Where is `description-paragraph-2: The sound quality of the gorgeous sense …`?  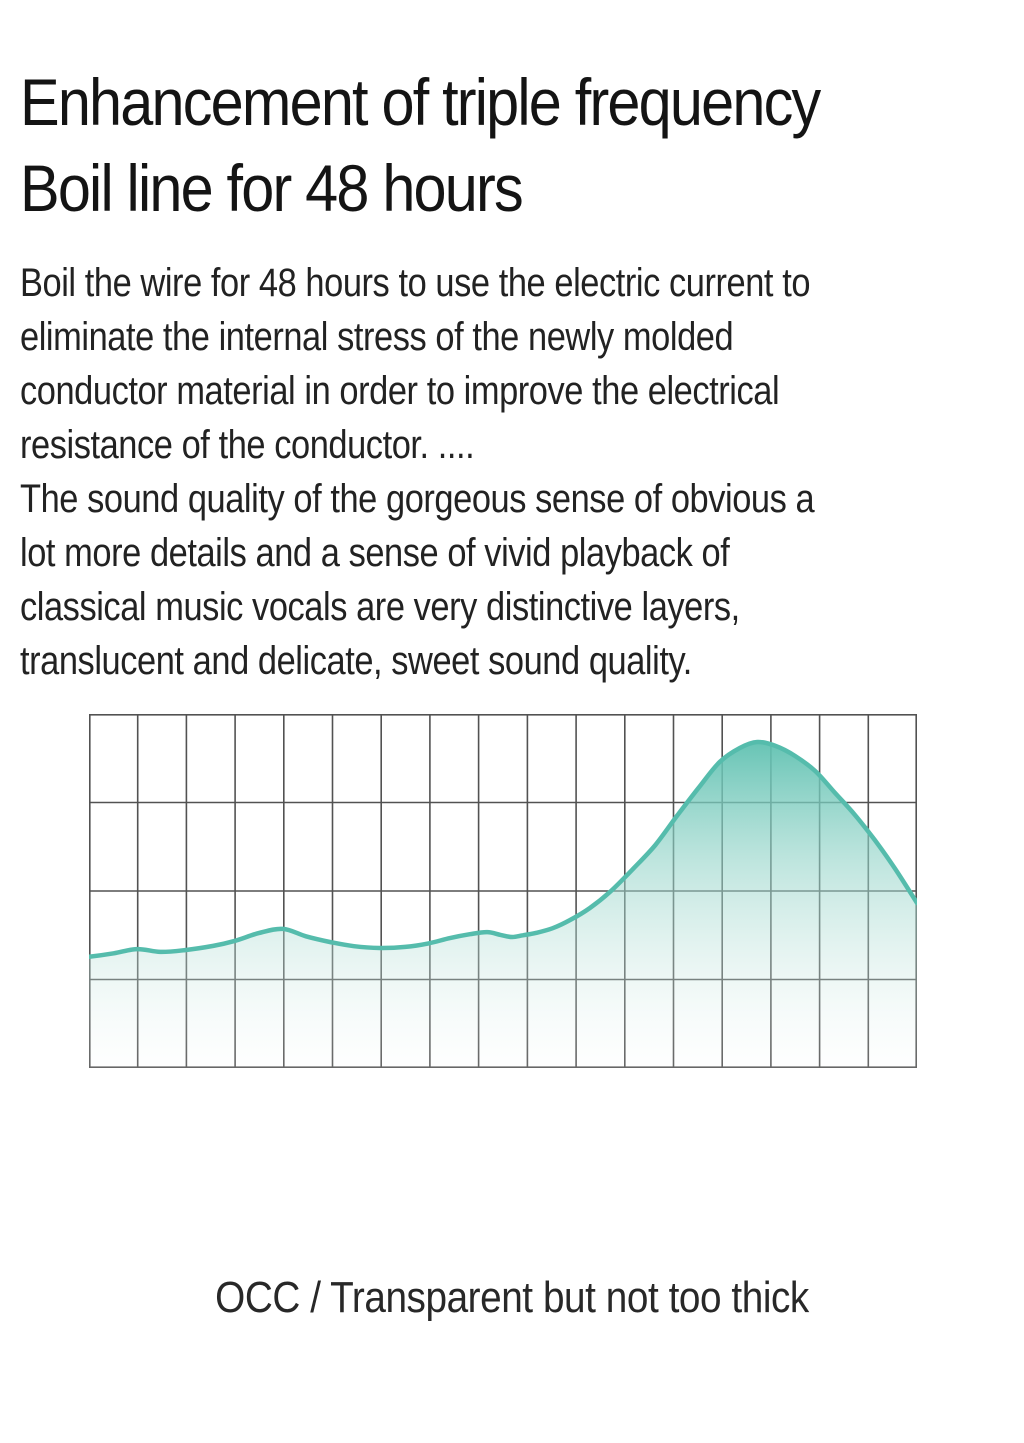 description-paragraph-2: The sound quality of the gorgeous sense … is located at coordinates (417, 580).